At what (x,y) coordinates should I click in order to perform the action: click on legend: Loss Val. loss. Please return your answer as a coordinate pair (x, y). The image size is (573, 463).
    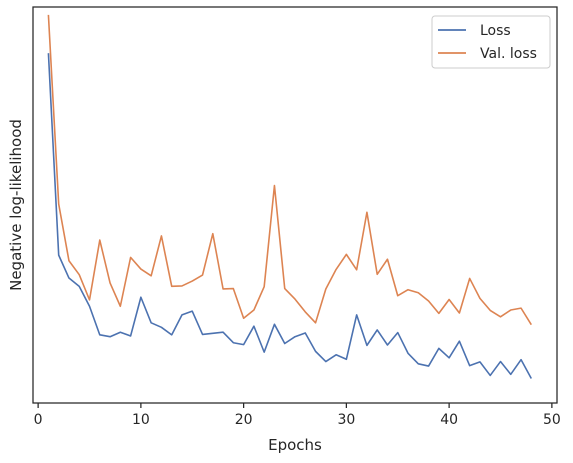
    Looking at the image, I should click on (491, 42).